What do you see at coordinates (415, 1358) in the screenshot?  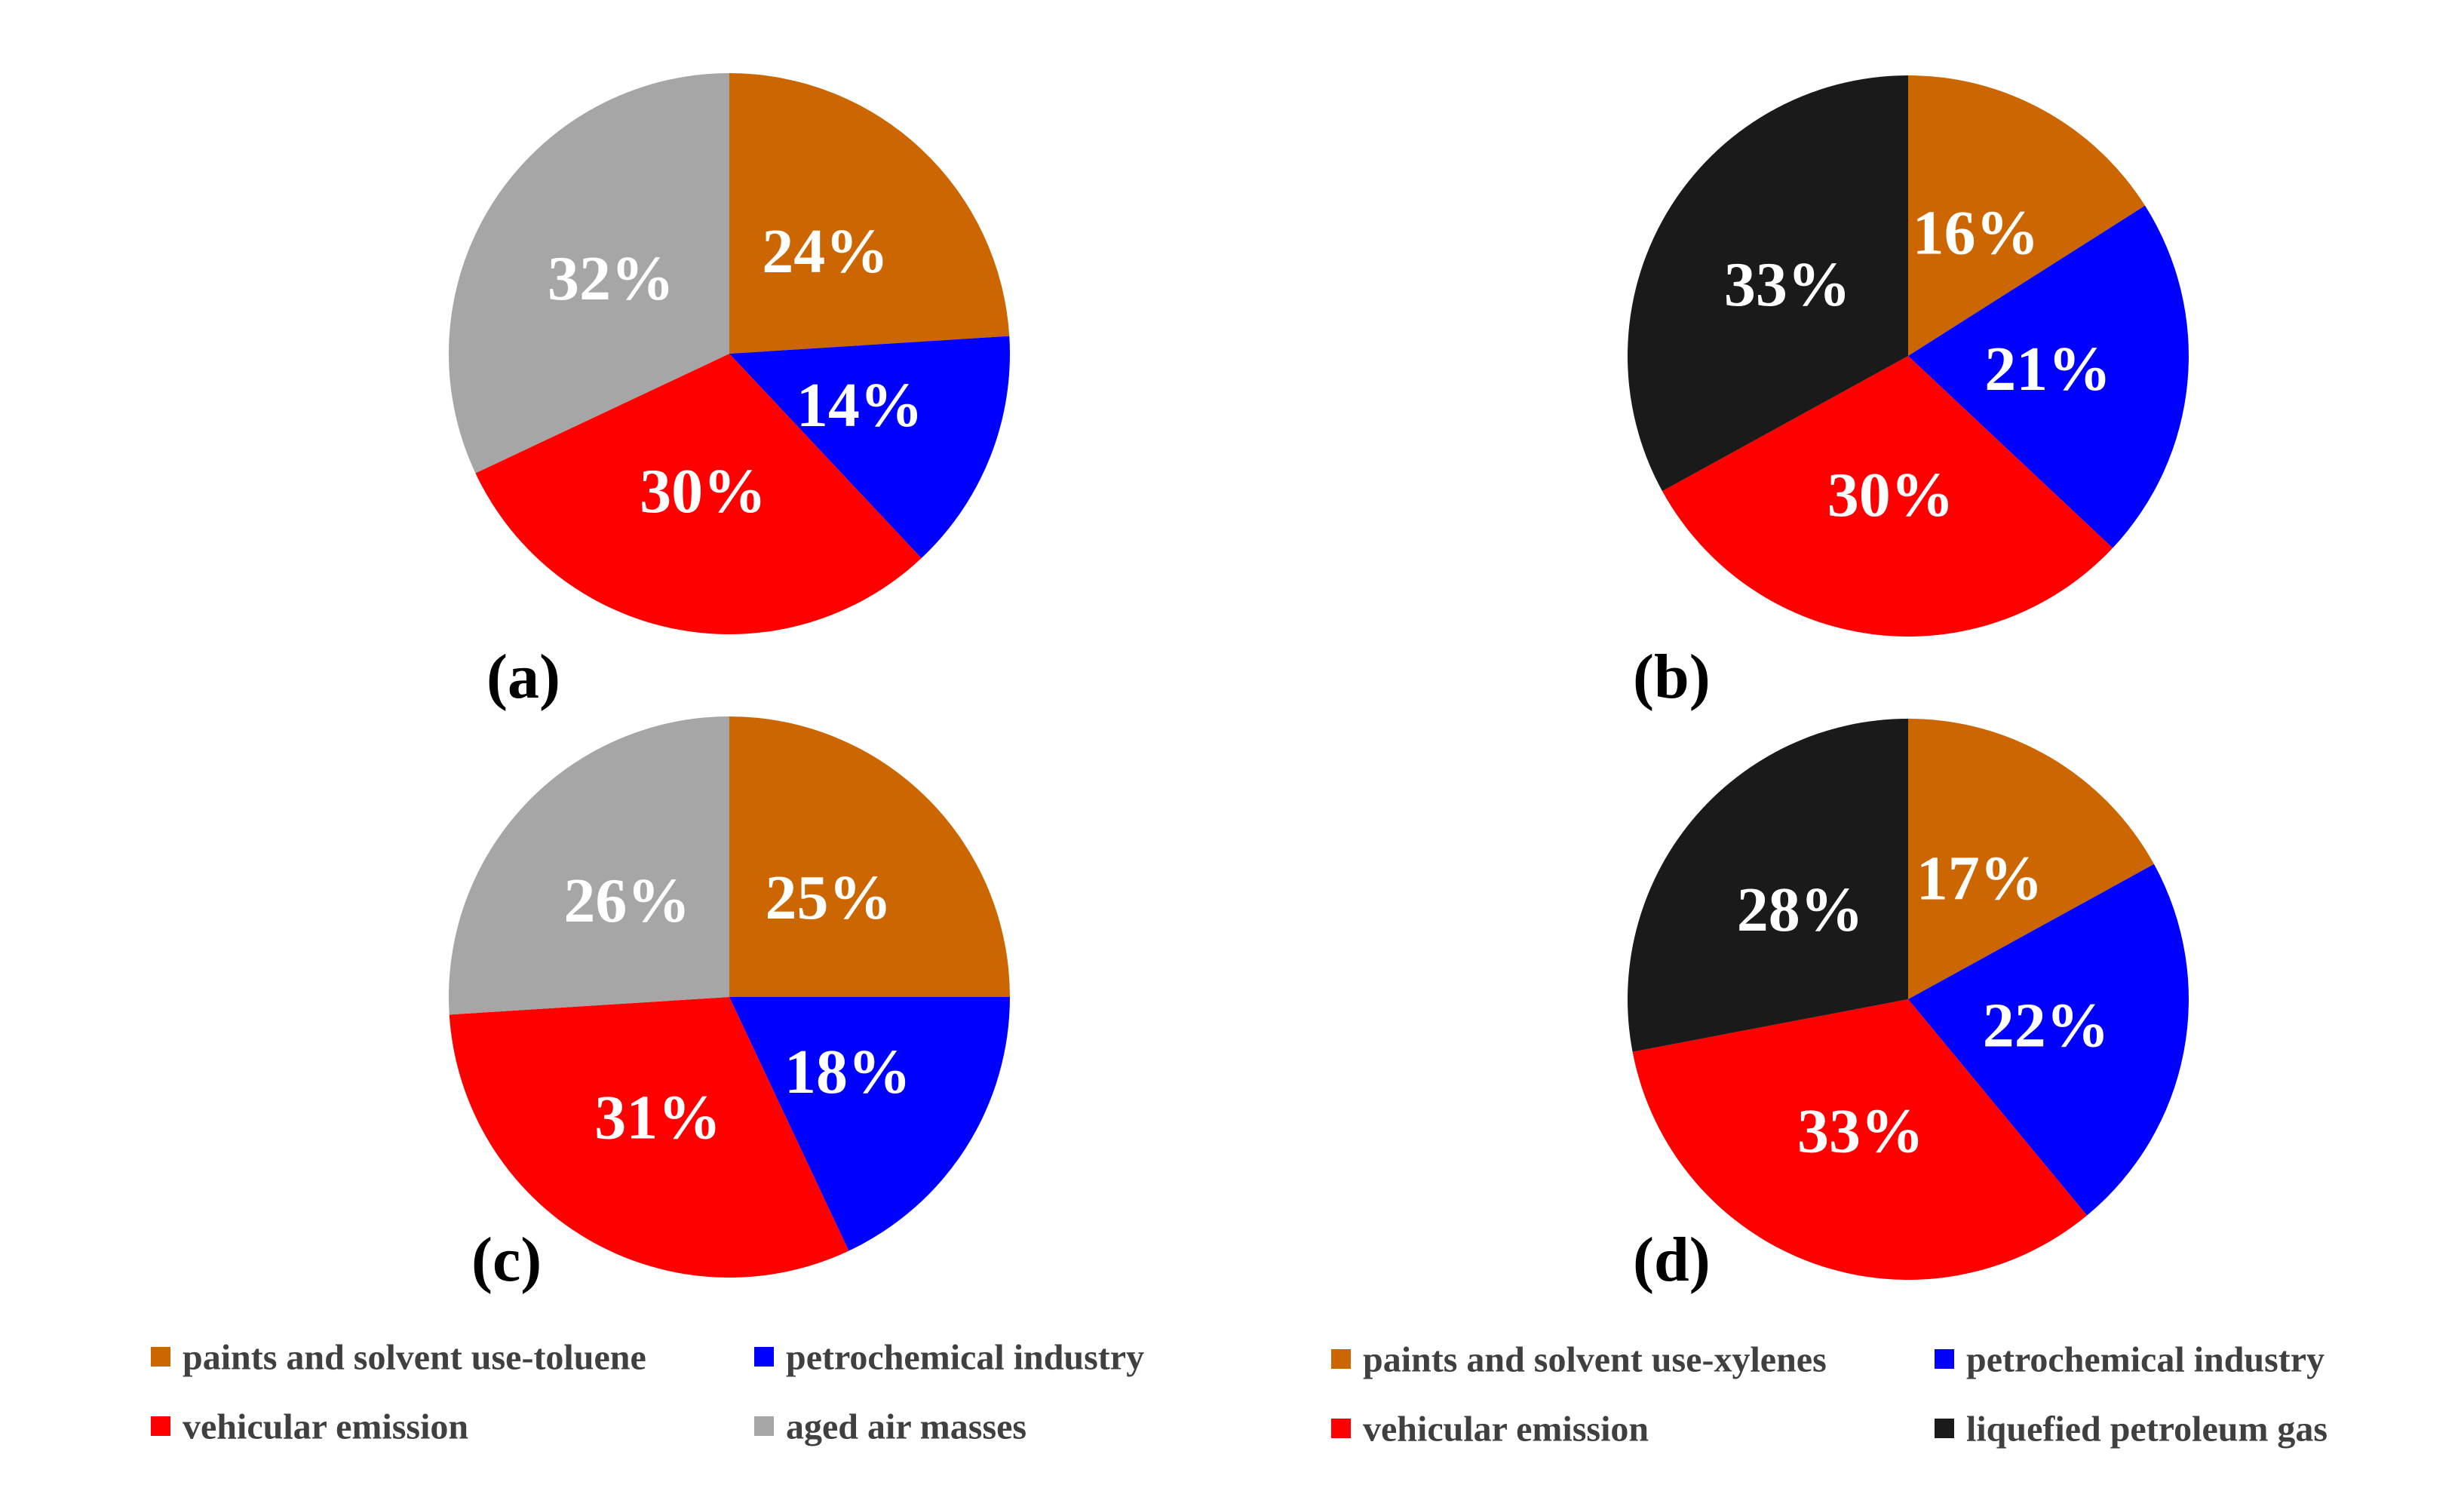 I see `legend-label: paints and solvent use-toluene` at bounding box center [415, 1358].